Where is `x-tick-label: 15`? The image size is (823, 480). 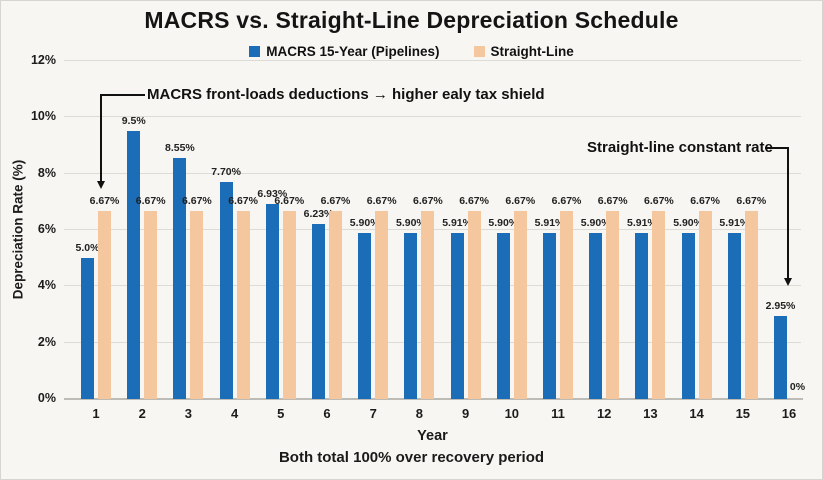 x-tick-label: 15 is located at coordinates (743, 413).